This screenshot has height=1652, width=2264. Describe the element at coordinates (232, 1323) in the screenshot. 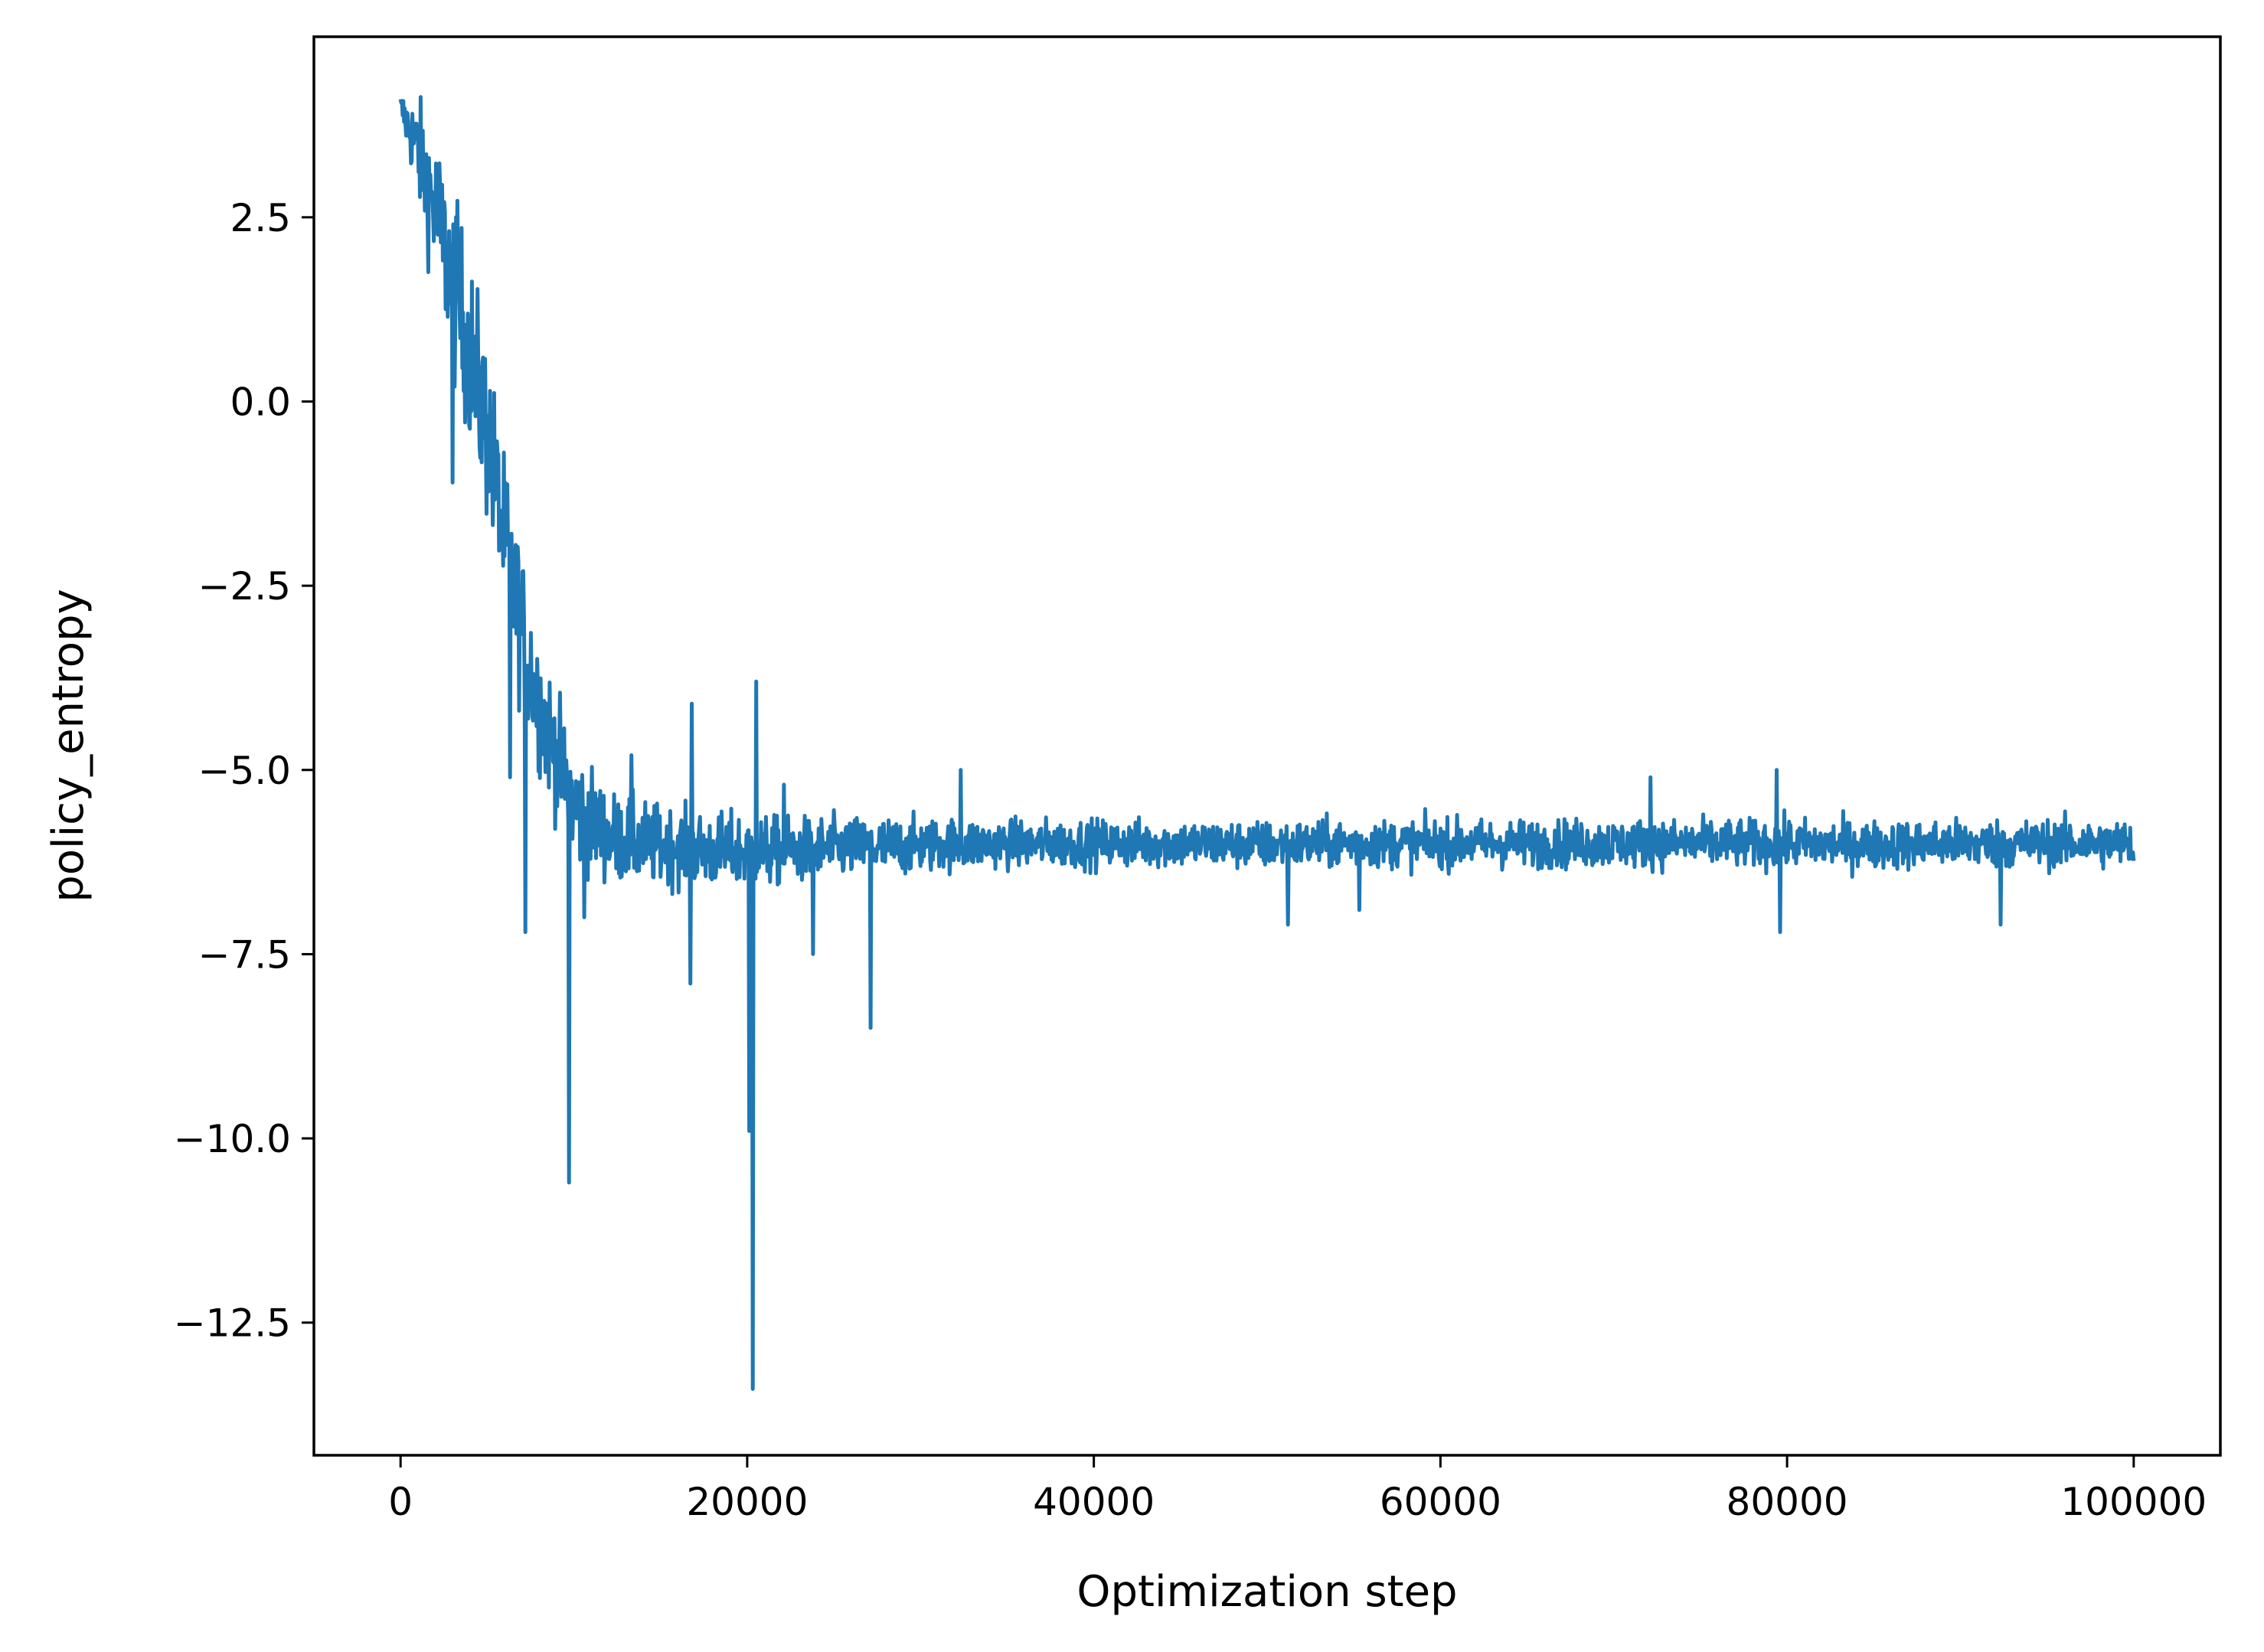

I see `y-tick-label: −12.5` at that location.